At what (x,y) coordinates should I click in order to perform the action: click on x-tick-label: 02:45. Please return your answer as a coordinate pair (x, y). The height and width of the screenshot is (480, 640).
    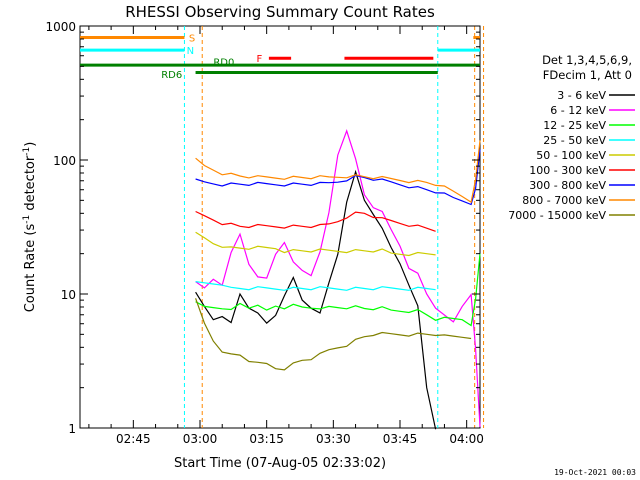
    Looking at the image, I should click on (133, 439).